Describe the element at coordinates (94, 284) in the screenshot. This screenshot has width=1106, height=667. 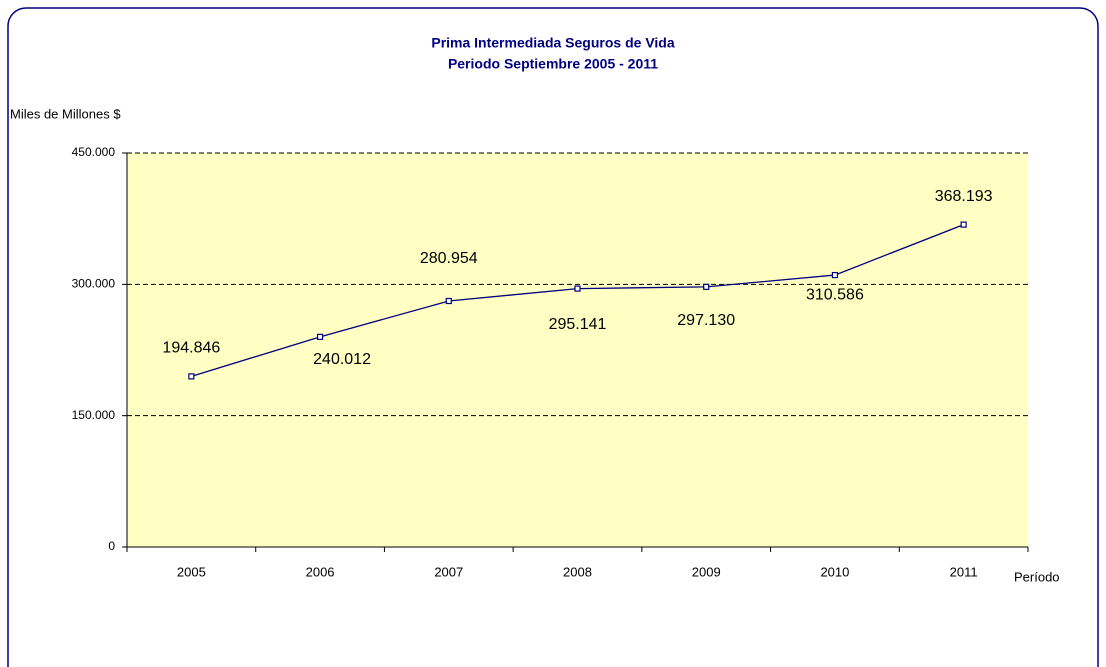
I see `y-tick-label: 300.000` at that location.